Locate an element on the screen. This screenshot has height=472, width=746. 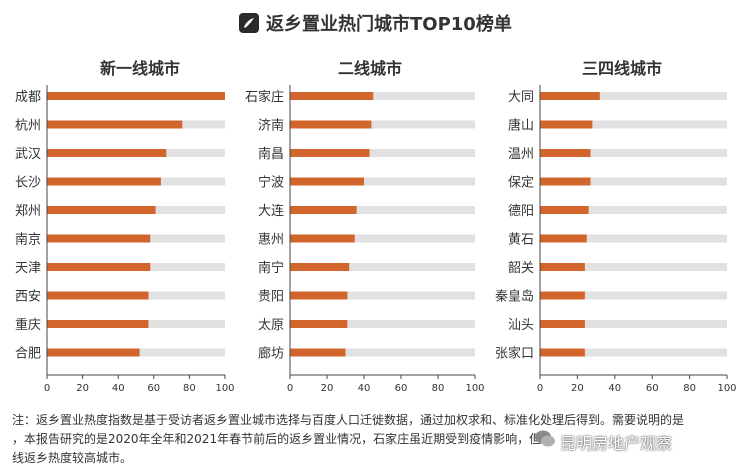
bar-杭州 is located at coordinates (115, 124).